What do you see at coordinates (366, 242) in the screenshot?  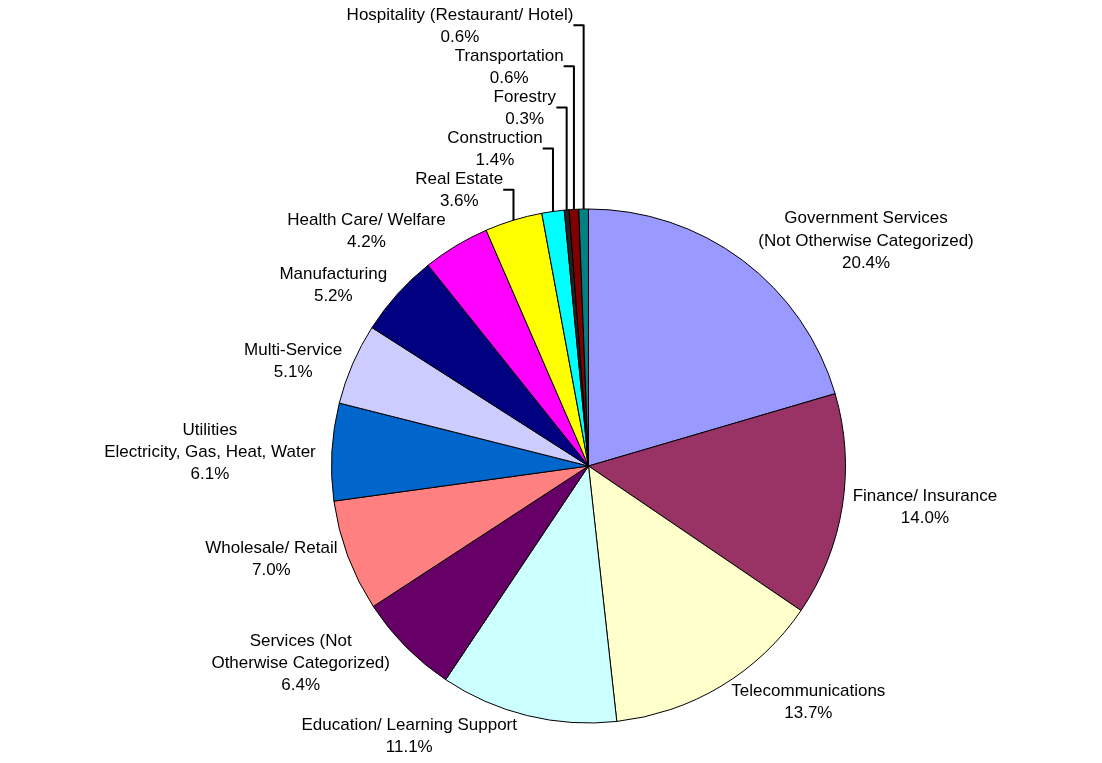 I see `data-label: 4.2%` at bounding box center [366, 242].